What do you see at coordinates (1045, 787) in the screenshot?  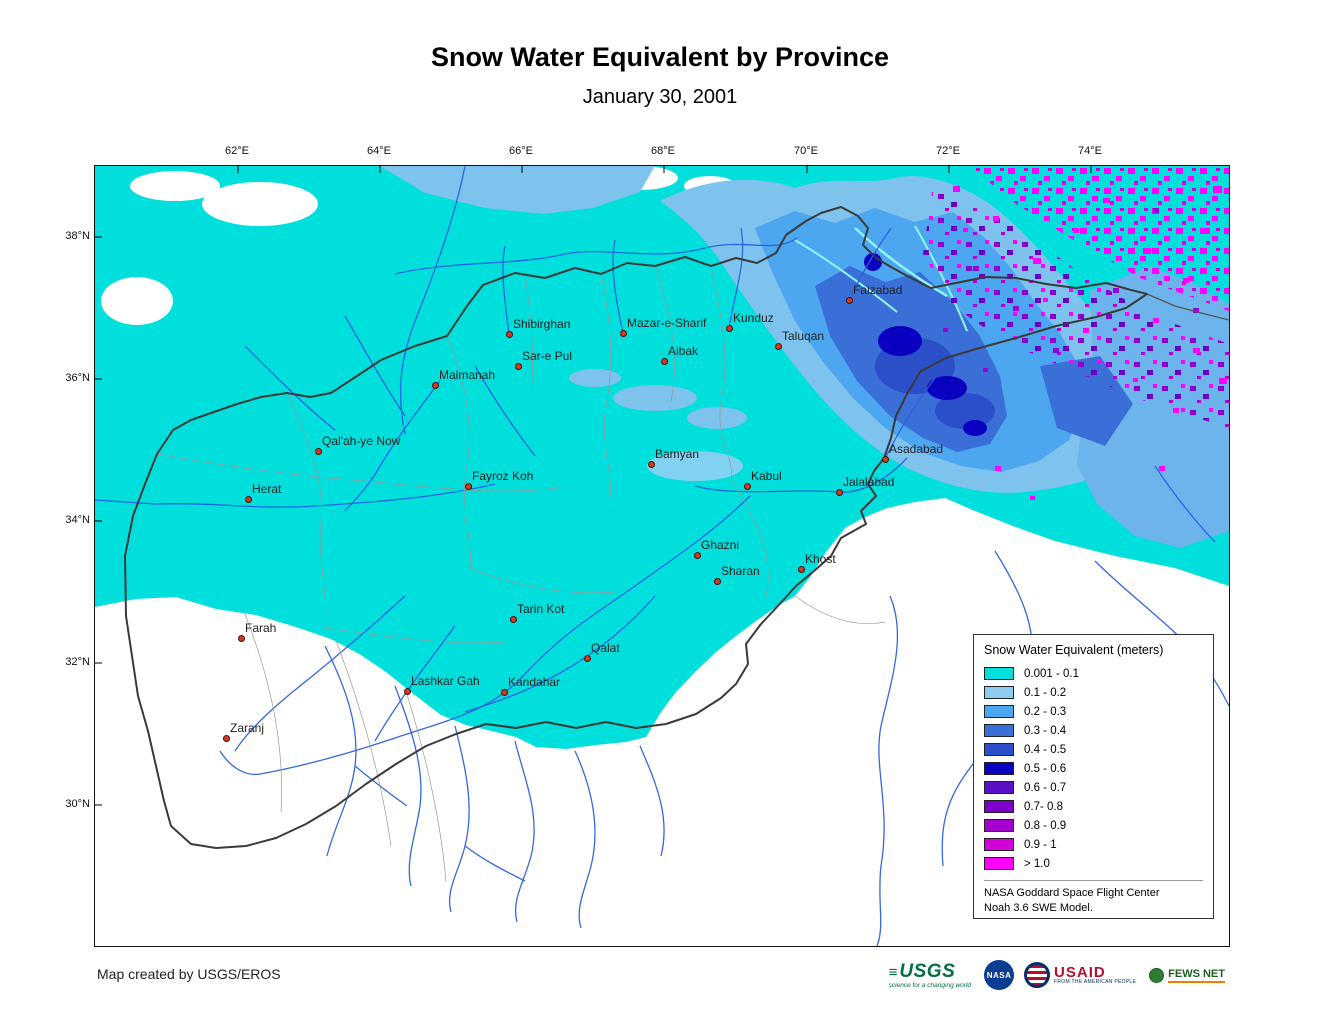 I see `legend-label: 0.6 - 0.7` at bounding box center [1045, 787].